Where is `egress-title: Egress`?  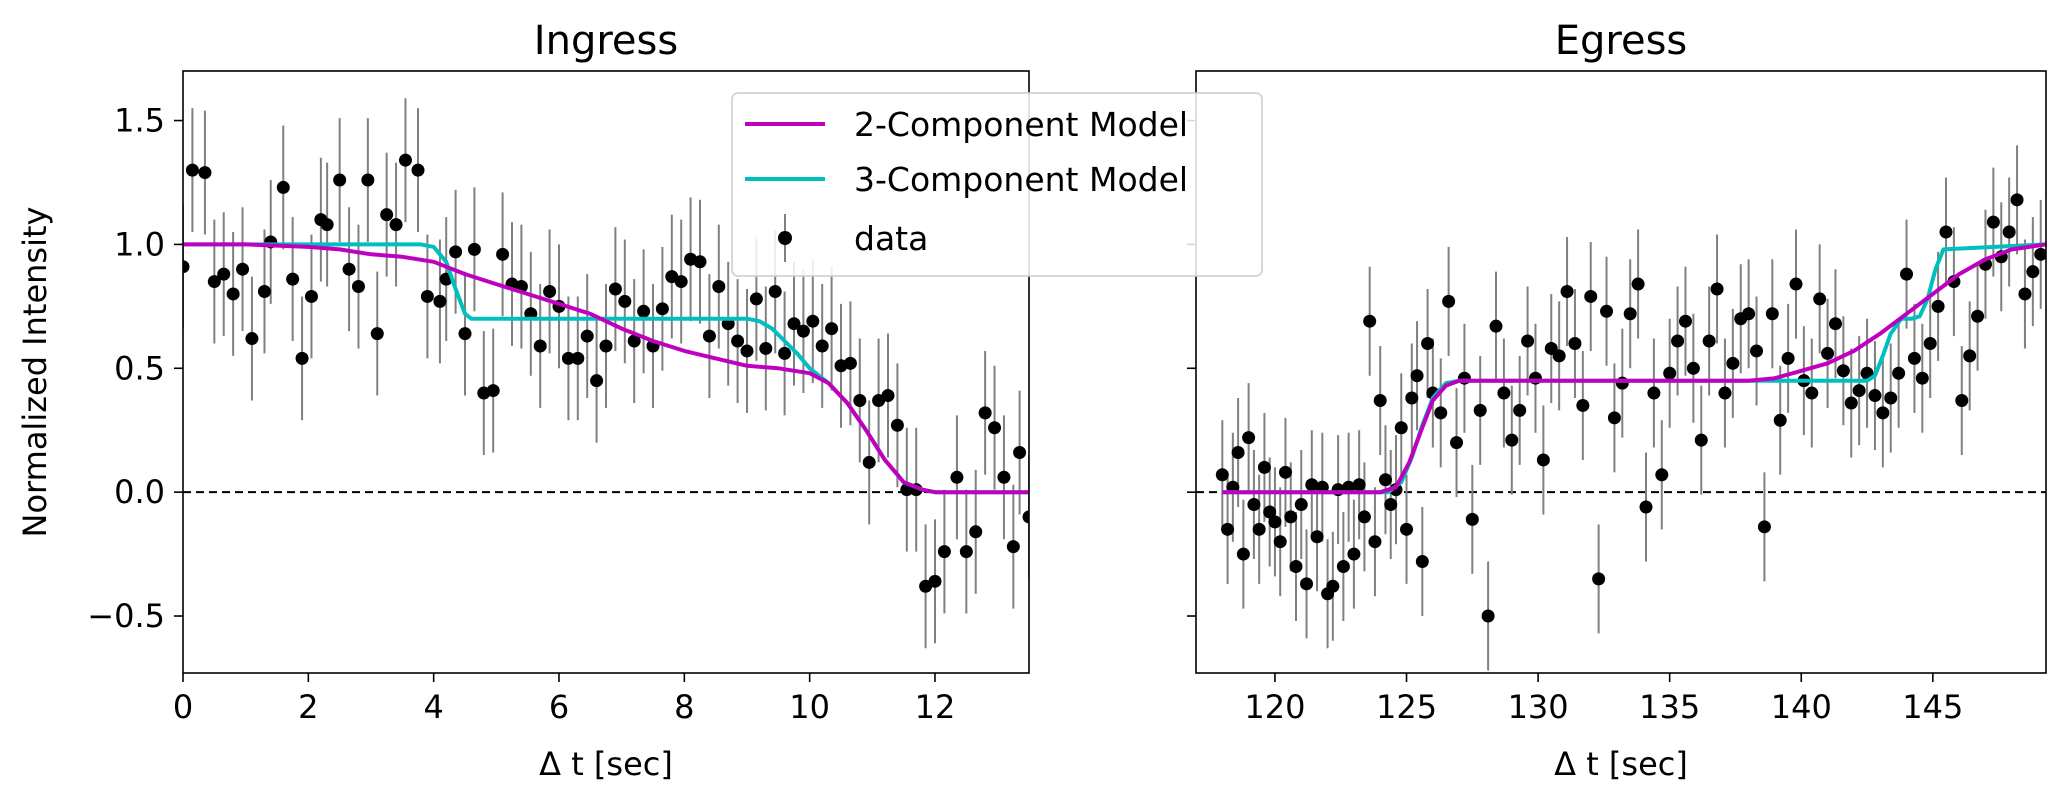
egress-title: Egress is located at coordinates (1621, 41).